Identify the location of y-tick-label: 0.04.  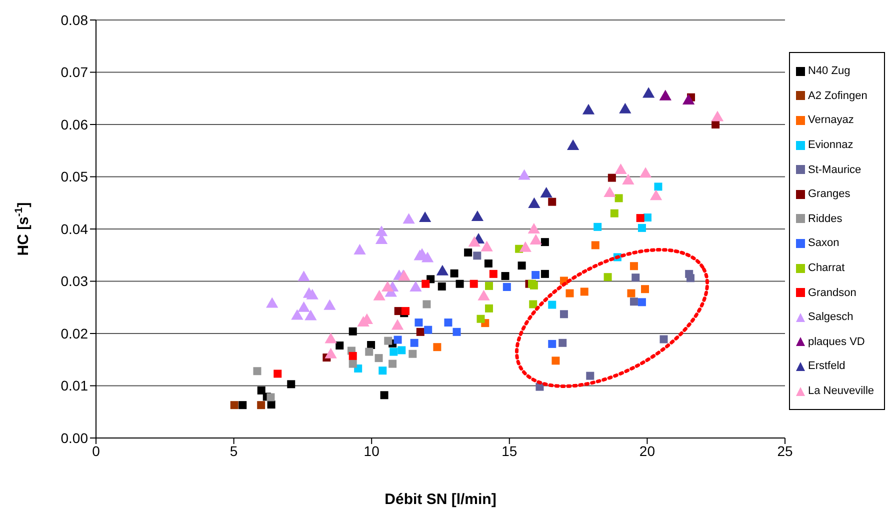
(74, 228).